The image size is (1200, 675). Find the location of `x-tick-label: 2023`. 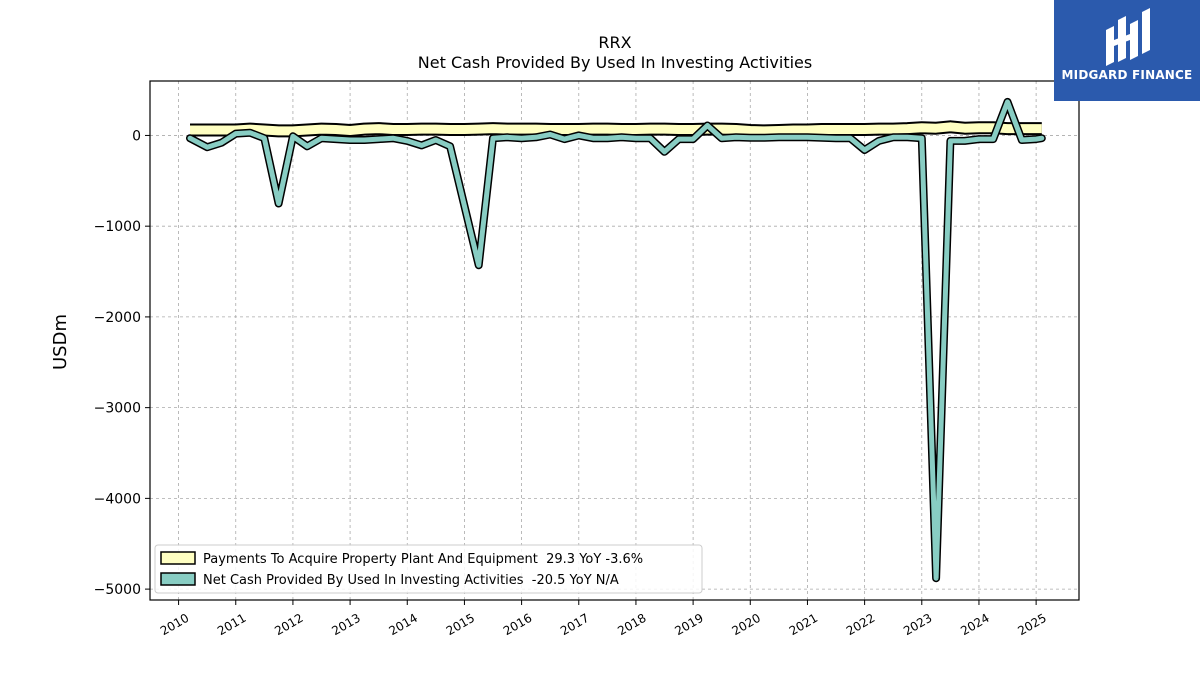

x-tick-label: 2023 is located at coordinates (917, 624).